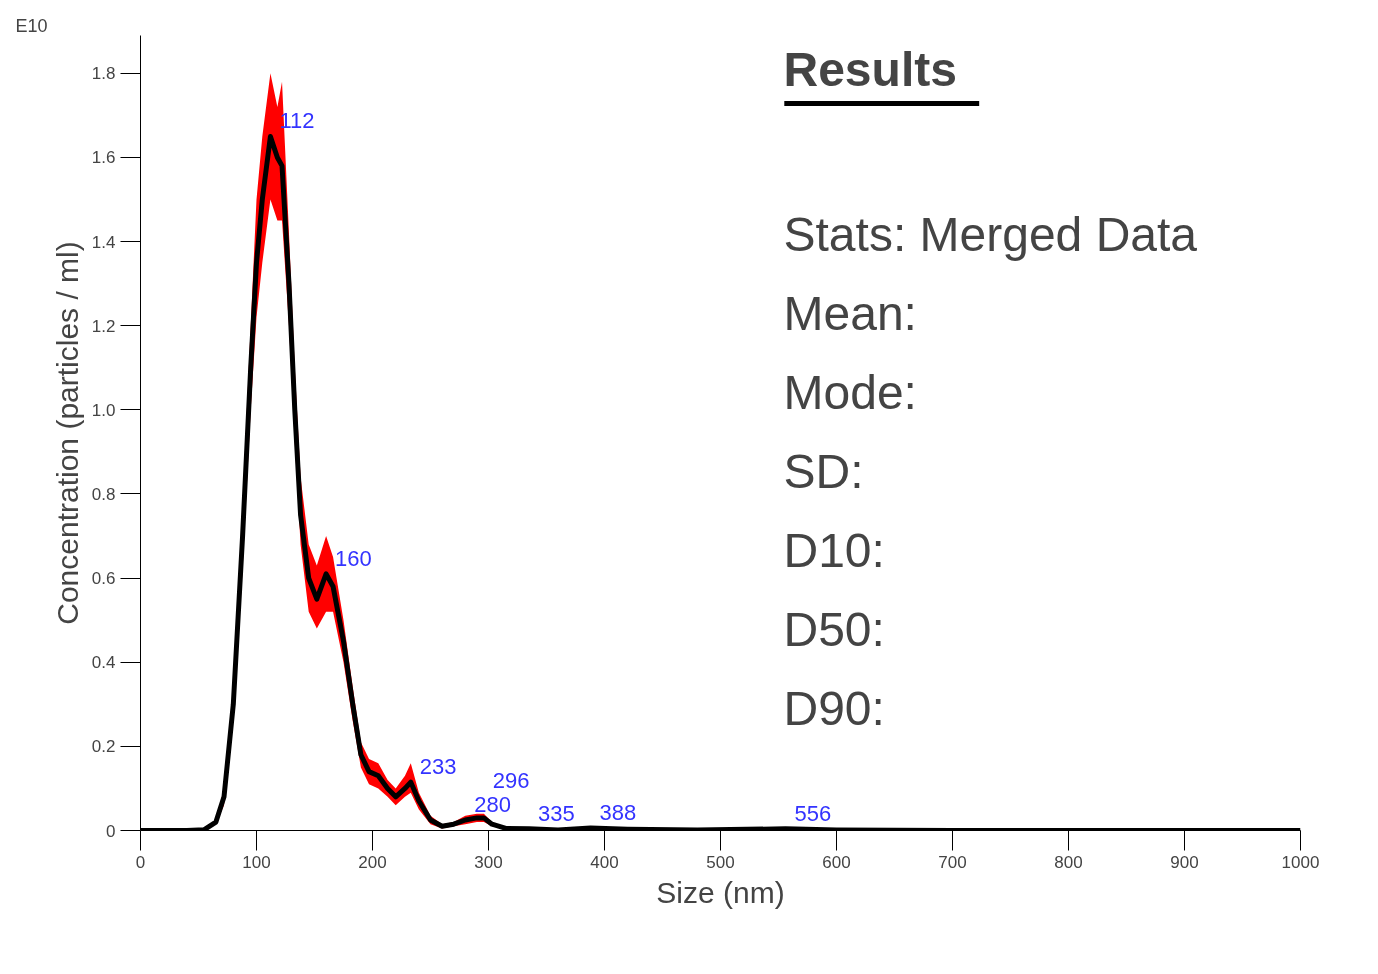 The height and width of the screenshot is (974, 1378). I want to click on y-tick-label: 1.2, so click(103, 326).